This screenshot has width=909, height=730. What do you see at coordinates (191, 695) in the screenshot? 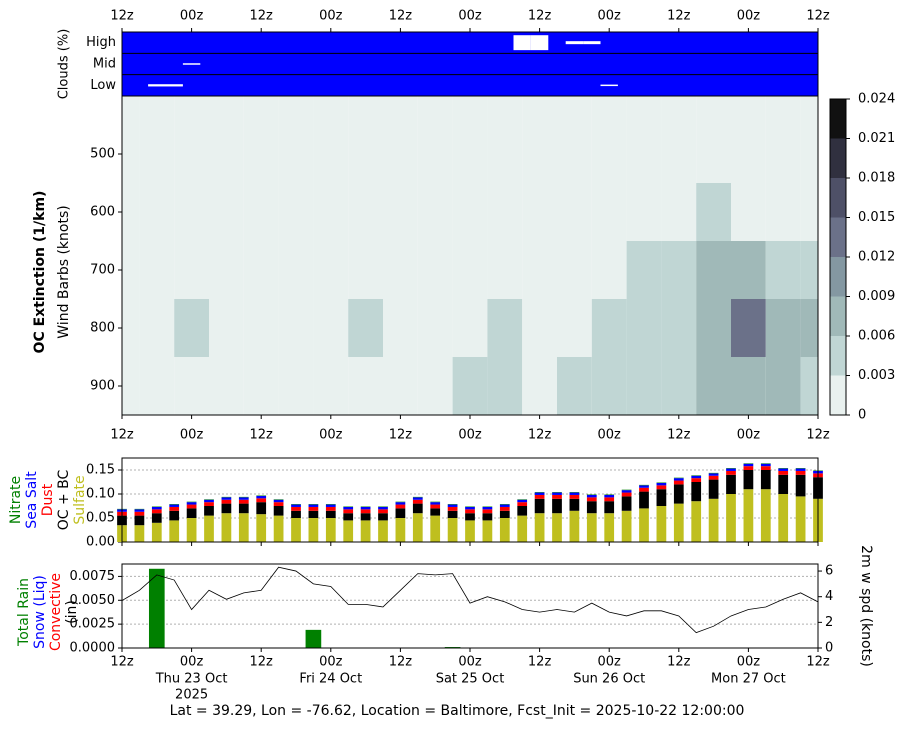
I see `year-label: 2025` at bounding box center [191, 695].